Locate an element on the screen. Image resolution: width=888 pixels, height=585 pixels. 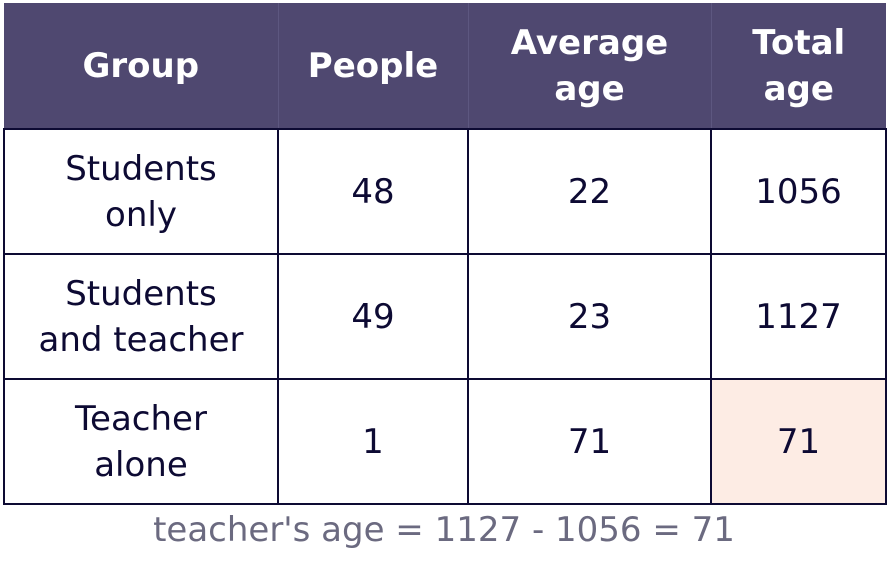
table-cell: 48 is located at coordinates (373, 191).